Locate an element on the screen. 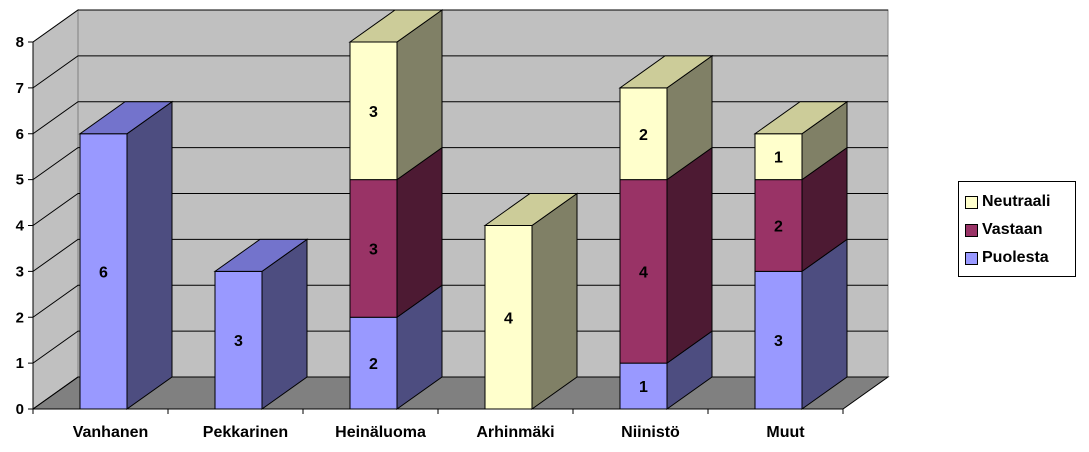  y-tick-label: 7 is located at coordinates (20, 88).